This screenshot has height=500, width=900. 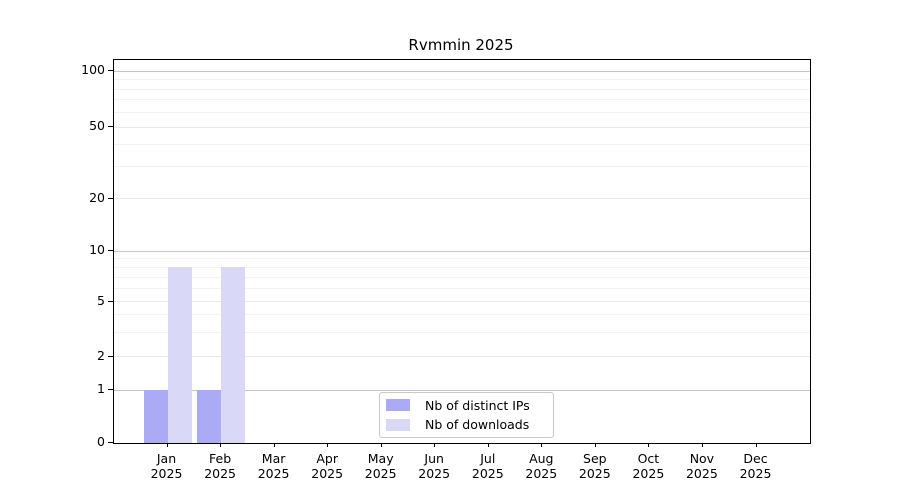 I want to click on x-tick-label-line: Feb, so click(x=220, y=458).